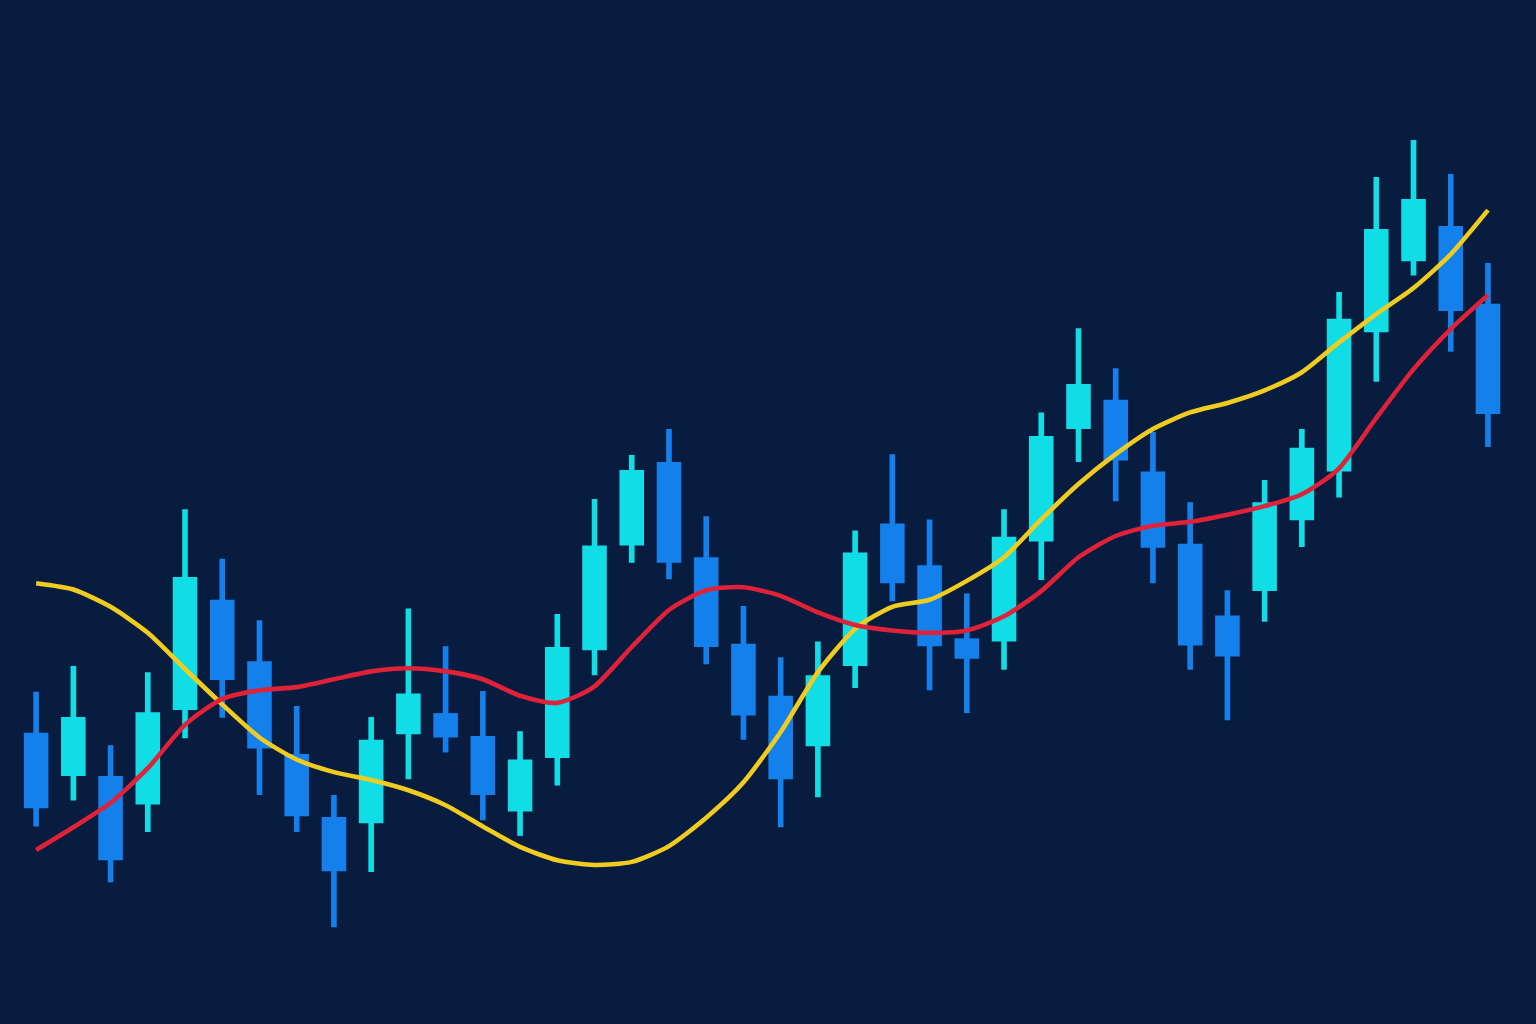 The image size is (1536, 1024). Describe the element at coordinates (967, 653) in the screenshot. I see `candlestick` at that location.